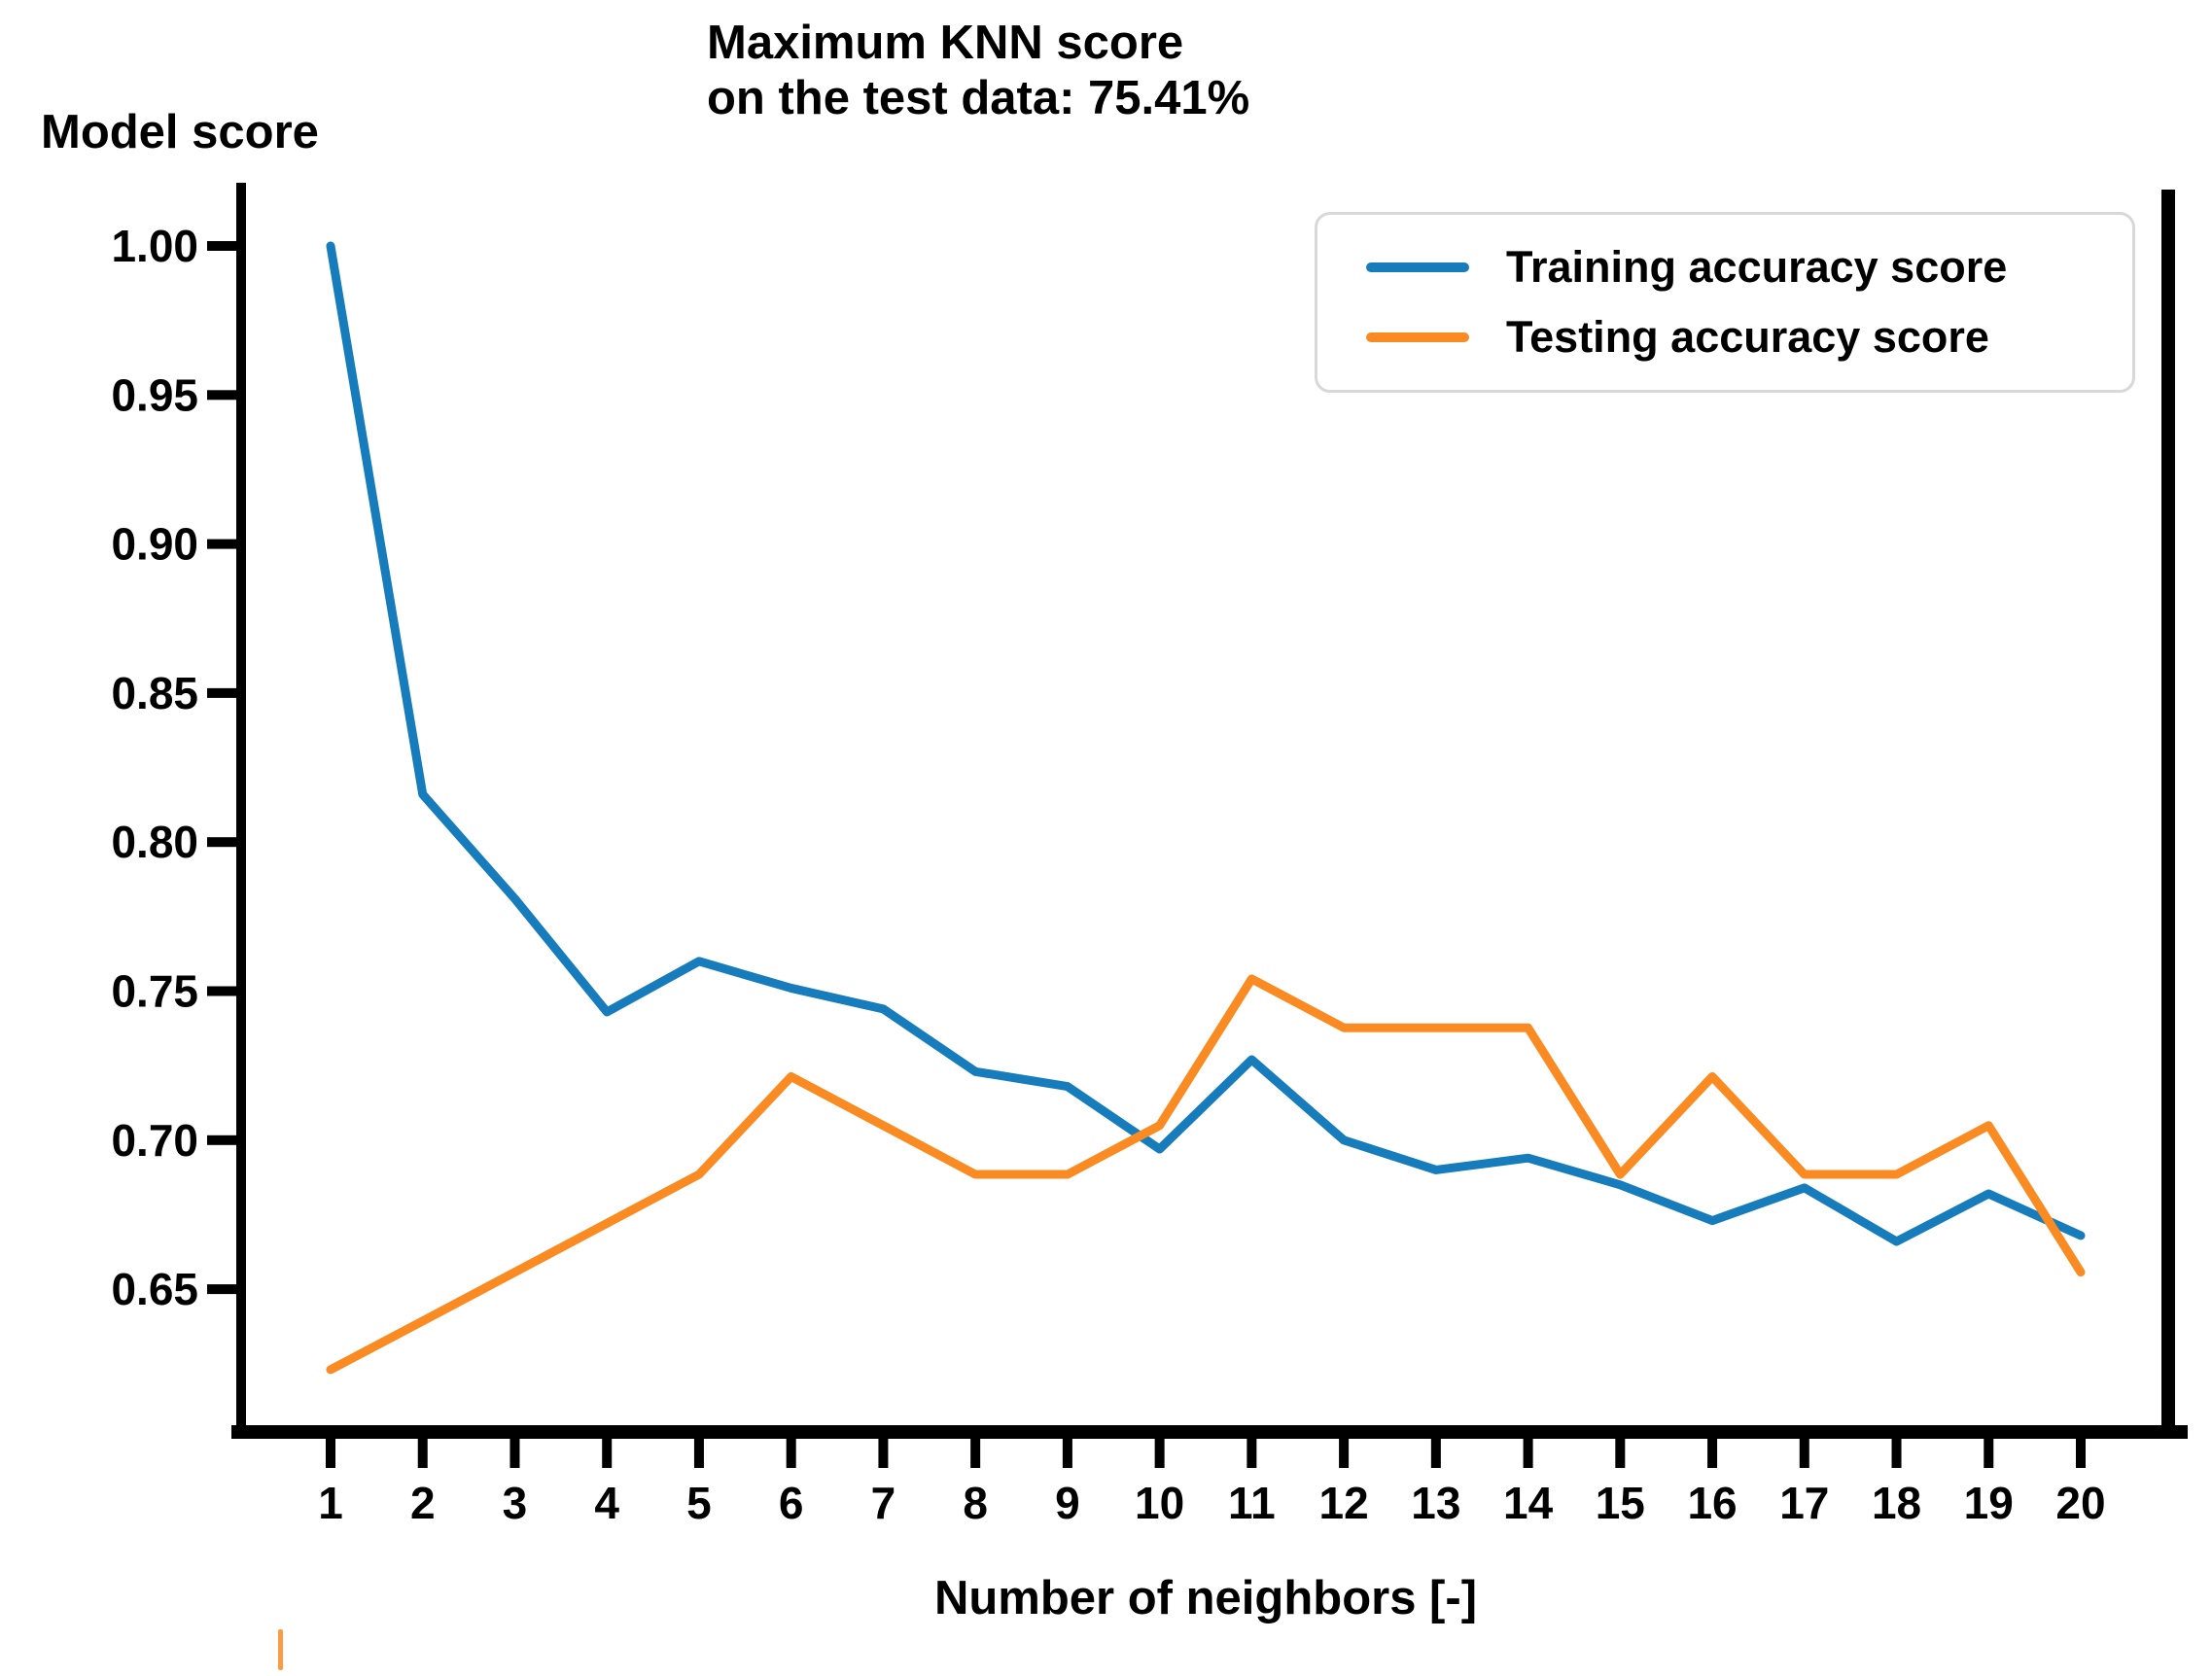 The height and width of the screenshot is (1676, 2212). I want to click on y-tick-label: 0.70, so click(154, 1140).